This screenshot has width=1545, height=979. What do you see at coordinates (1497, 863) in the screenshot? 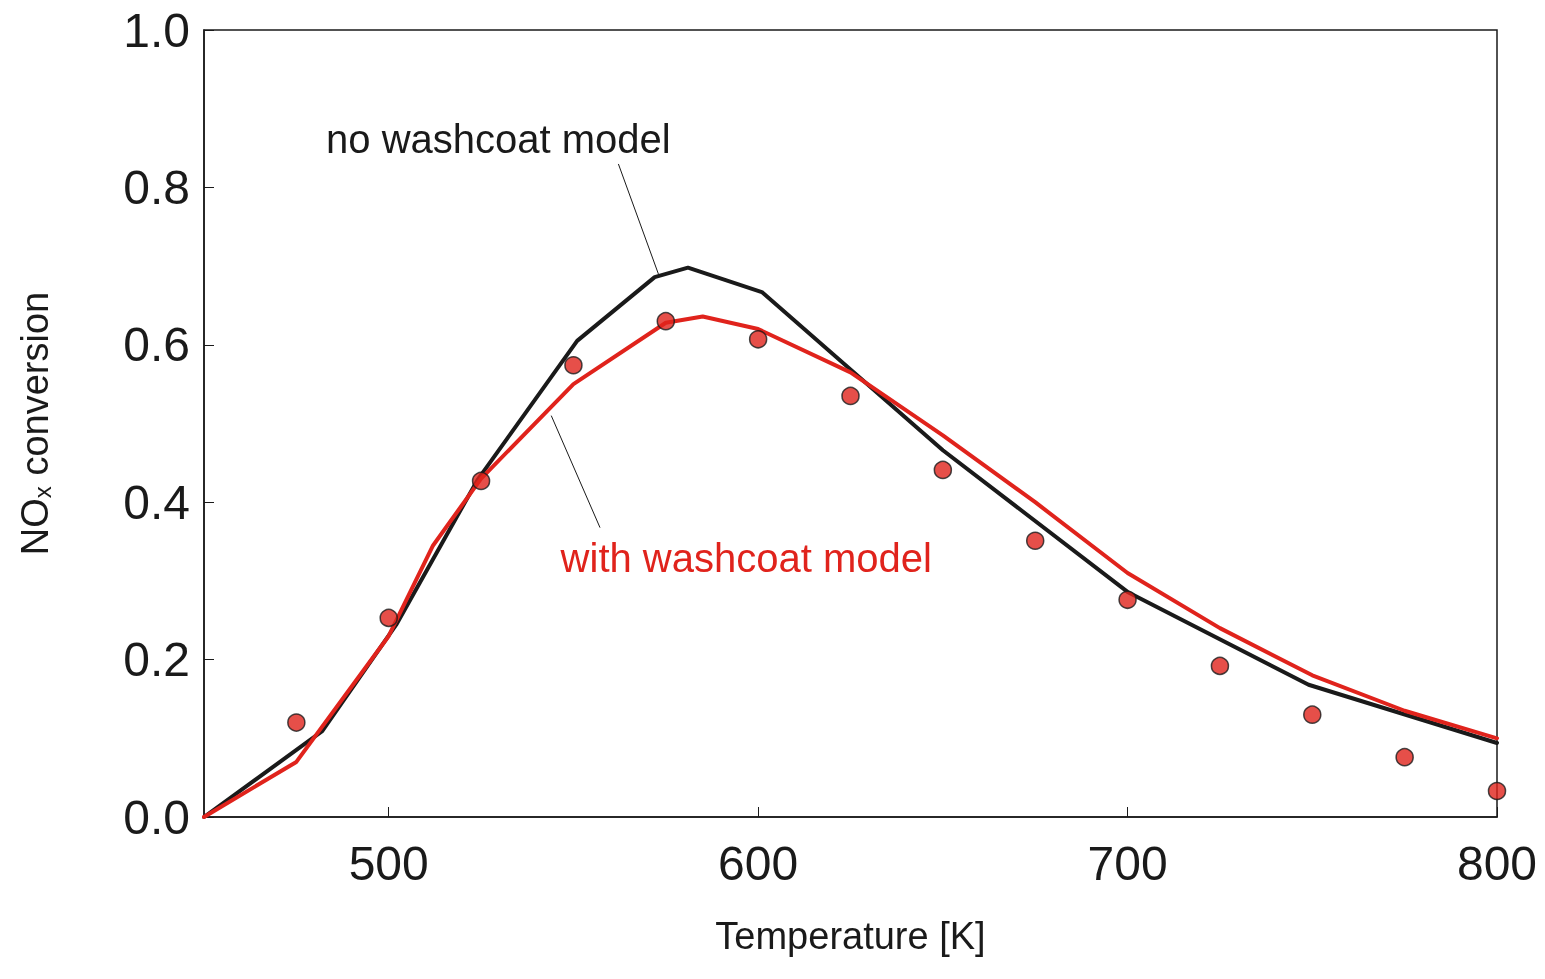
I see `x-tick-label: 800` at bounding box center [1497, 863].